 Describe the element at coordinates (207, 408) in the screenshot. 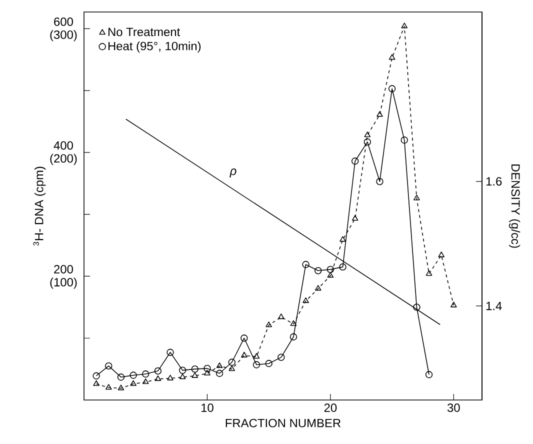

I see `x-tick-label: 10` at that location.